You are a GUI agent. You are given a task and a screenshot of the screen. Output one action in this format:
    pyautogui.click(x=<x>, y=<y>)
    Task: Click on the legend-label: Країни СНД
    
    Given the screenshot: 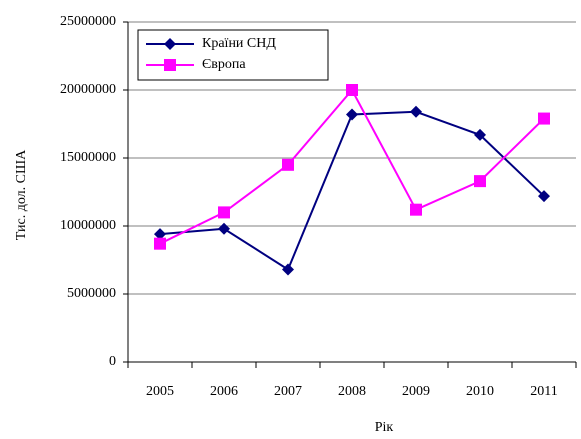 What is the action you would take?
    pyautogui.click(x=239, y=43)
    